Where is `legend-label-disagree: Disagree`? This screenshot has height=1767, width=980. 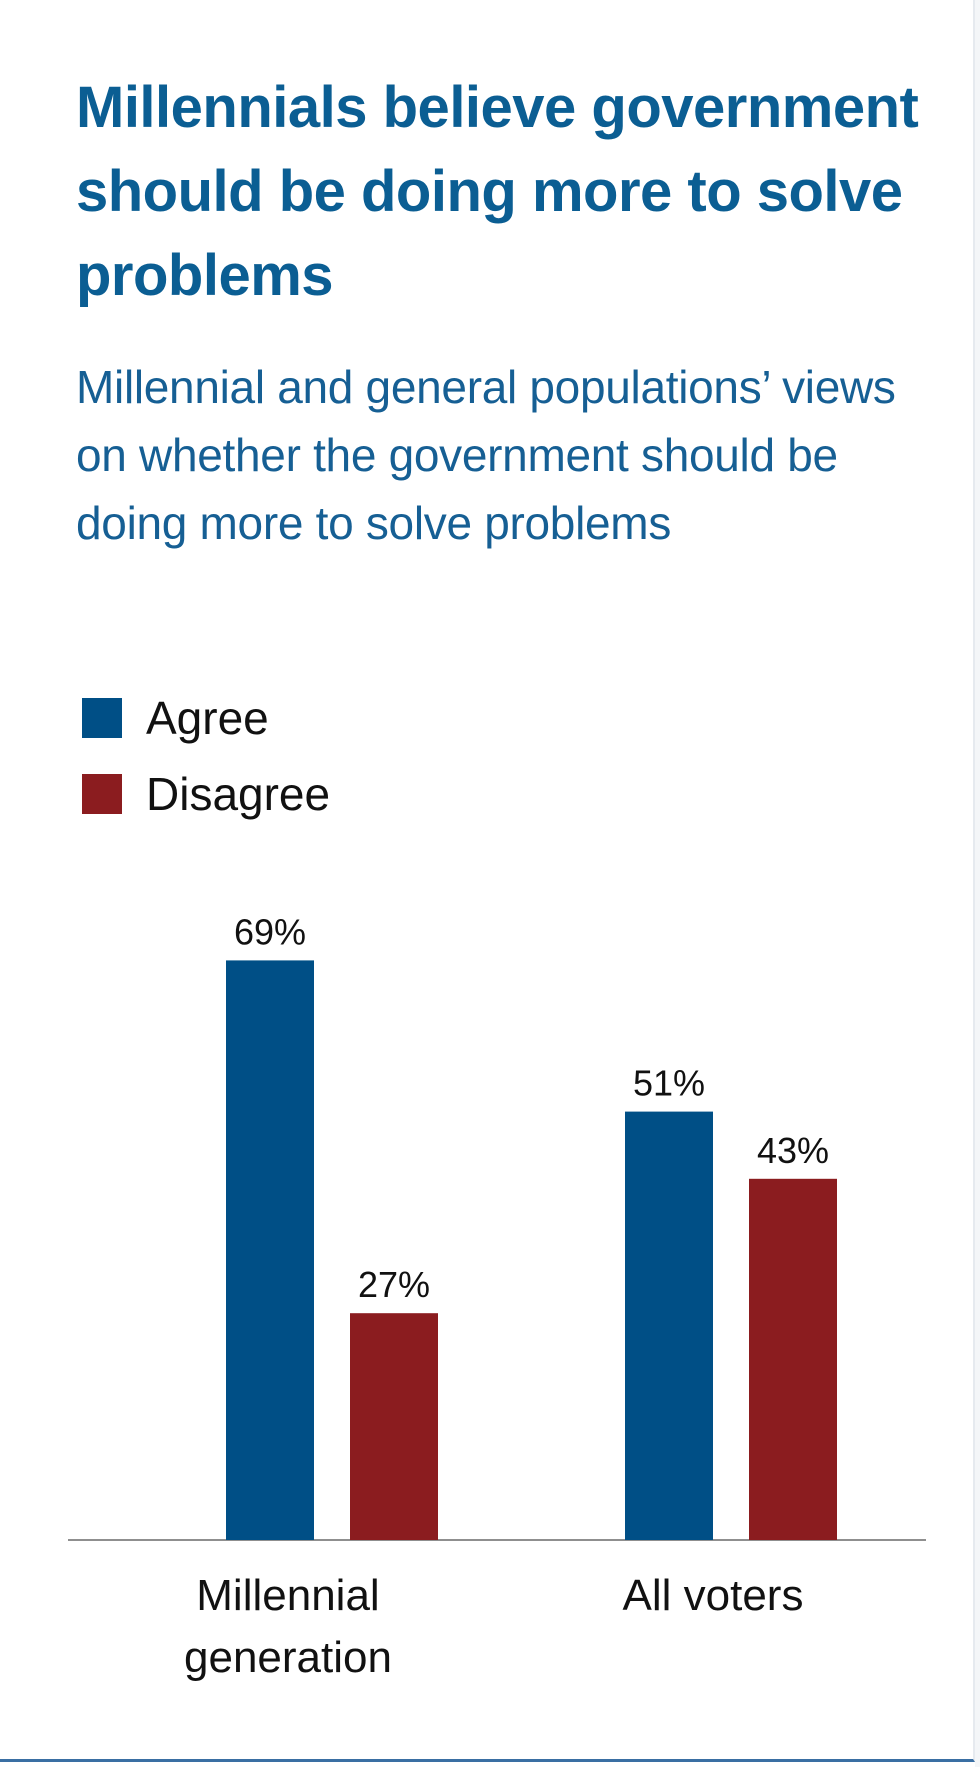 legend-label-disagree: Disagree is located at coordinates (238, 794).